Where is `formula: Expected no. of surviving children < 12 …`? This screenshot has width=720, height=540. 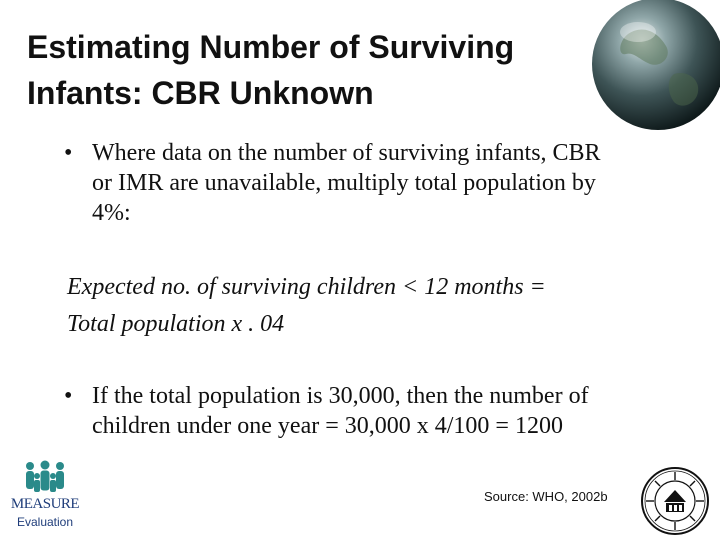 formula: Expected no. of surviving children < 12 … is located at coordinates (382, 306).